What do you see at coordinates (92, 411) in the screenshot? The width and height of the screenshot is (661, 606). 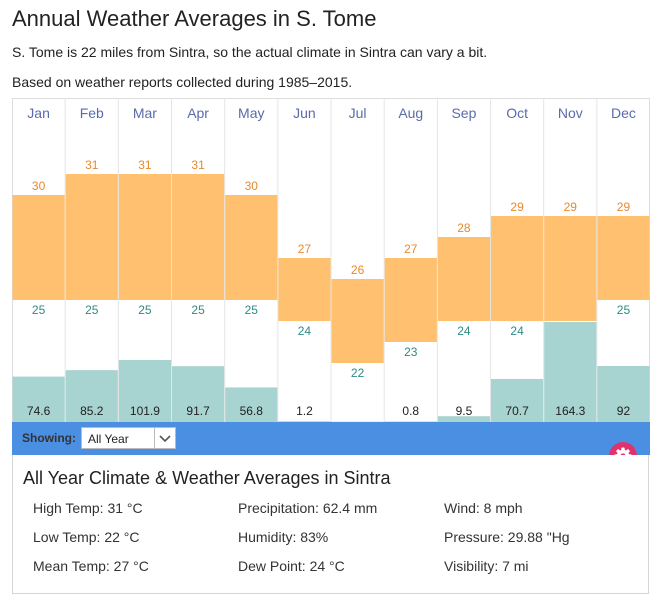 I see `precip-value-label: 85.2` at bounding box center [92, 411].